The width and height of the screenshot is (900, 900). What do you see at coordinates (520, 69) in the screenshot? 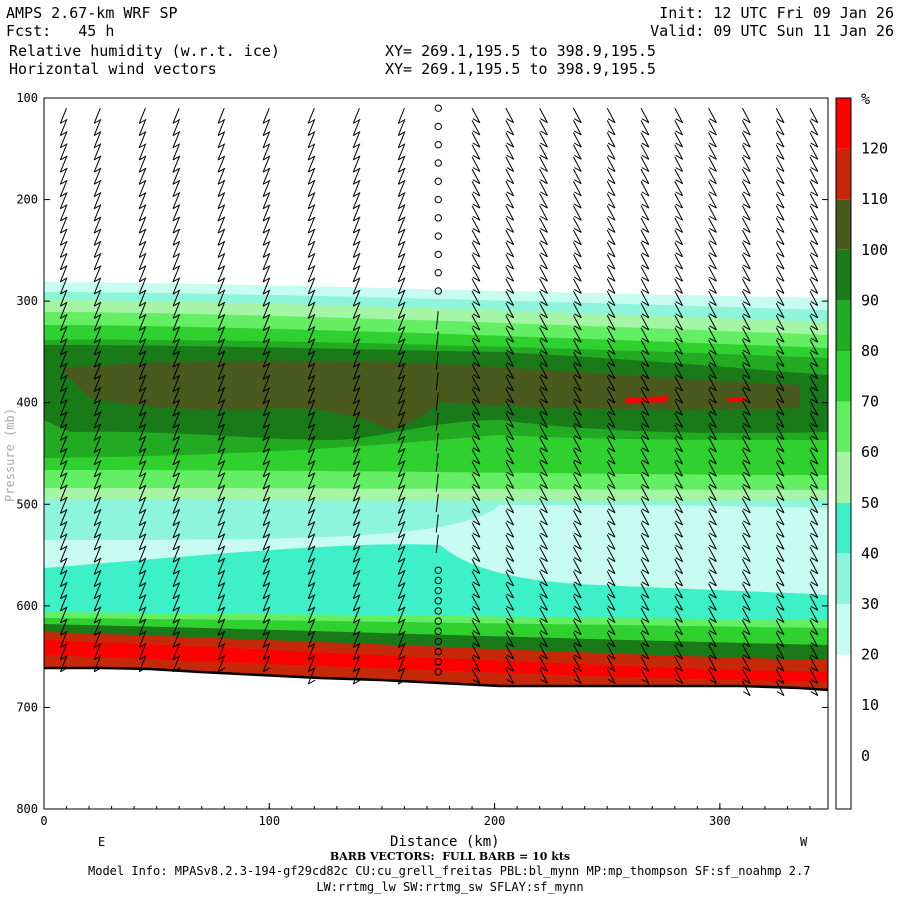
I see `vector-coords: XY= 269.1,195.5 to 398.9,195.5` at bounding box center [520, 69].